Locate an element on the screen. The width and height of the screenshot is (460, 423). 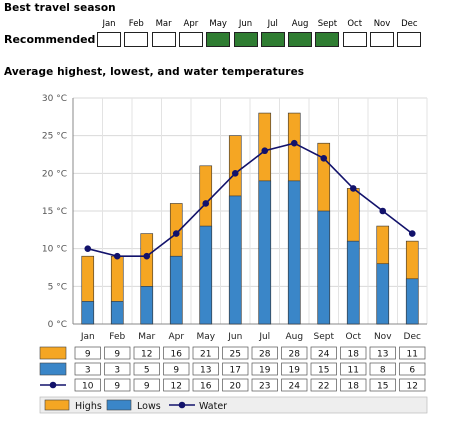
legend-label-lows: Lows is located at coordinates (149, 406).